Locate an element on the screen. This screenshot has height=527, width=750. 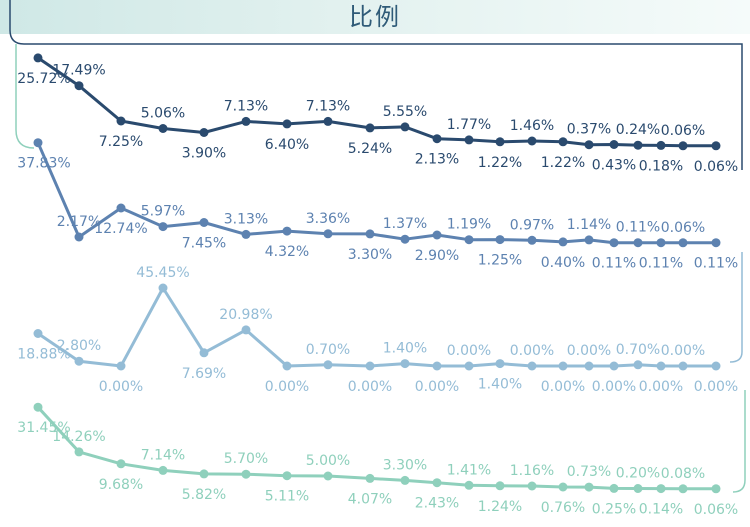
data-label: 1.25% is located at coordinates (500, 261).